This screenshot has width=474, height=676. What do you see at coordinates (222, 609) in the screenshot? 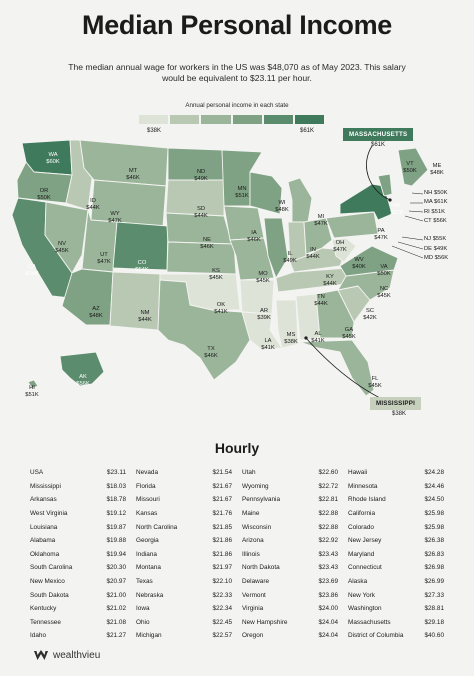
I see `row-hourly-value: $22.34` at bounding box center [222, 609].